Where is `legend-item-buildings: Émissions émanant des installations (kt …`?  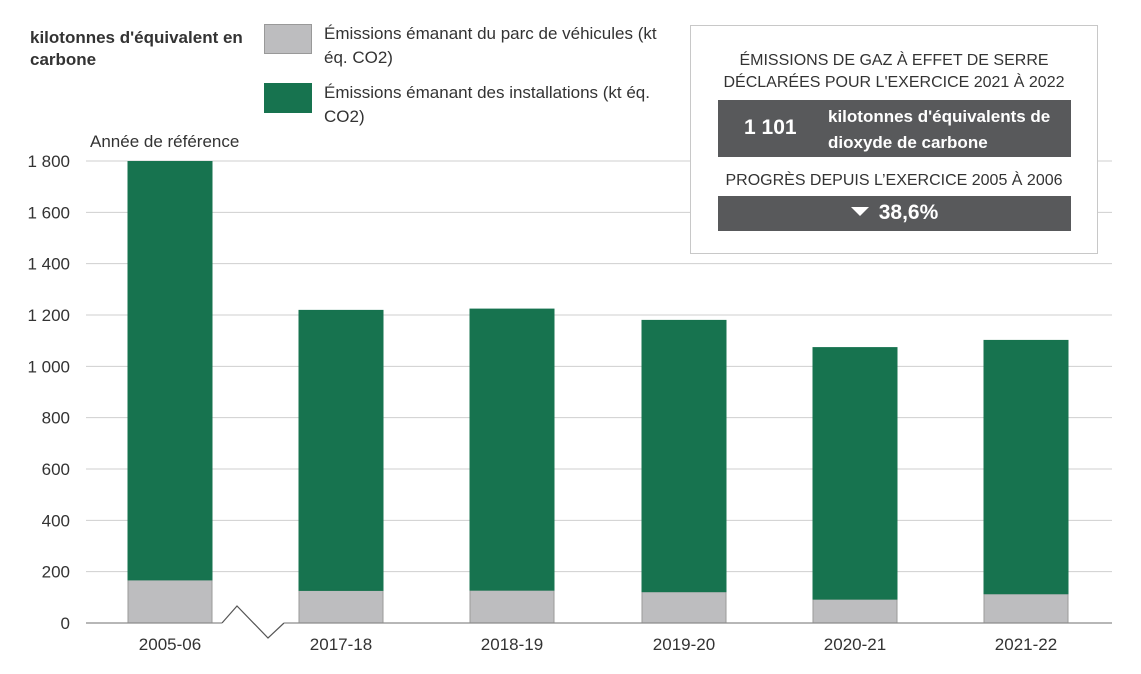
legend-item-buildings: Émissions émanant des installations (kt … is located at coordinates (474, 105).